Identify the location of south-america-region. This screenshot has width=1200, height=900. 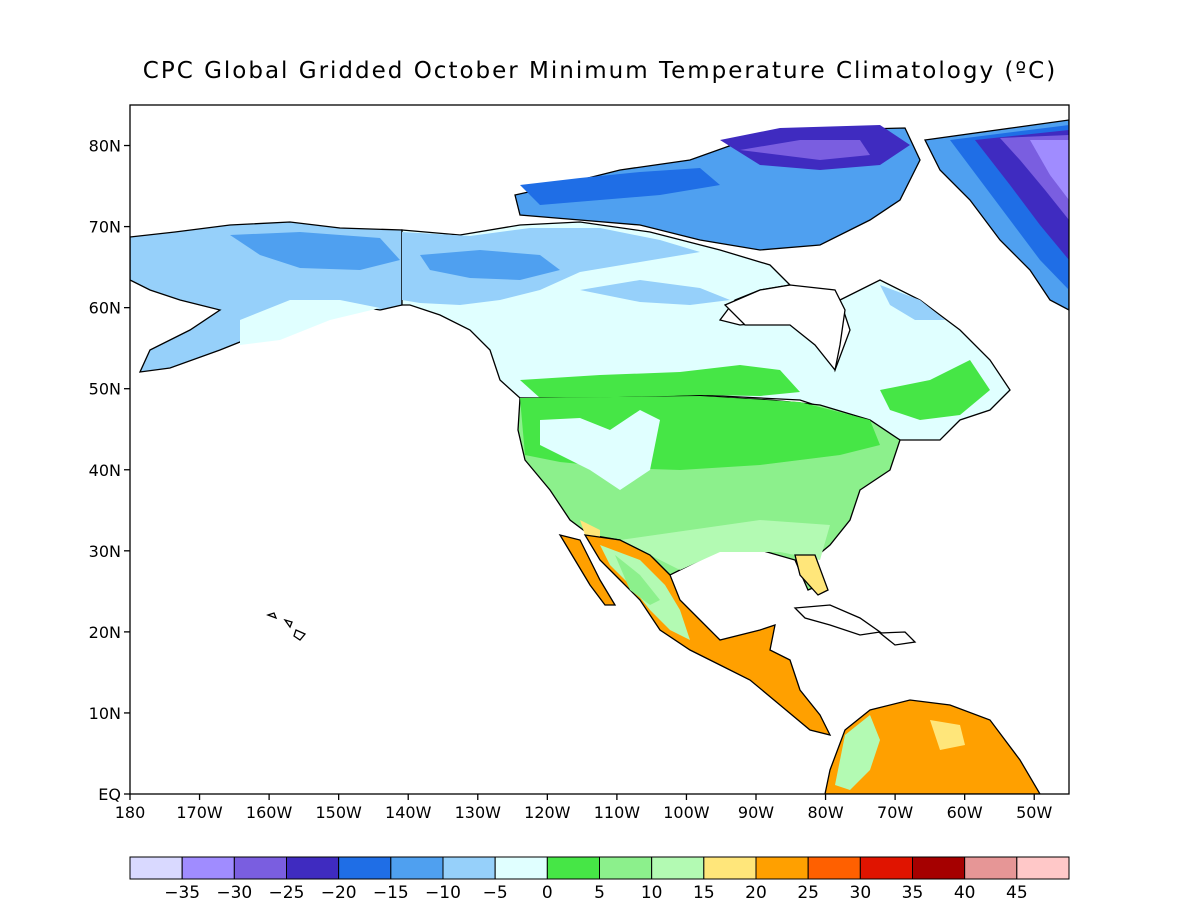
(932, 746).